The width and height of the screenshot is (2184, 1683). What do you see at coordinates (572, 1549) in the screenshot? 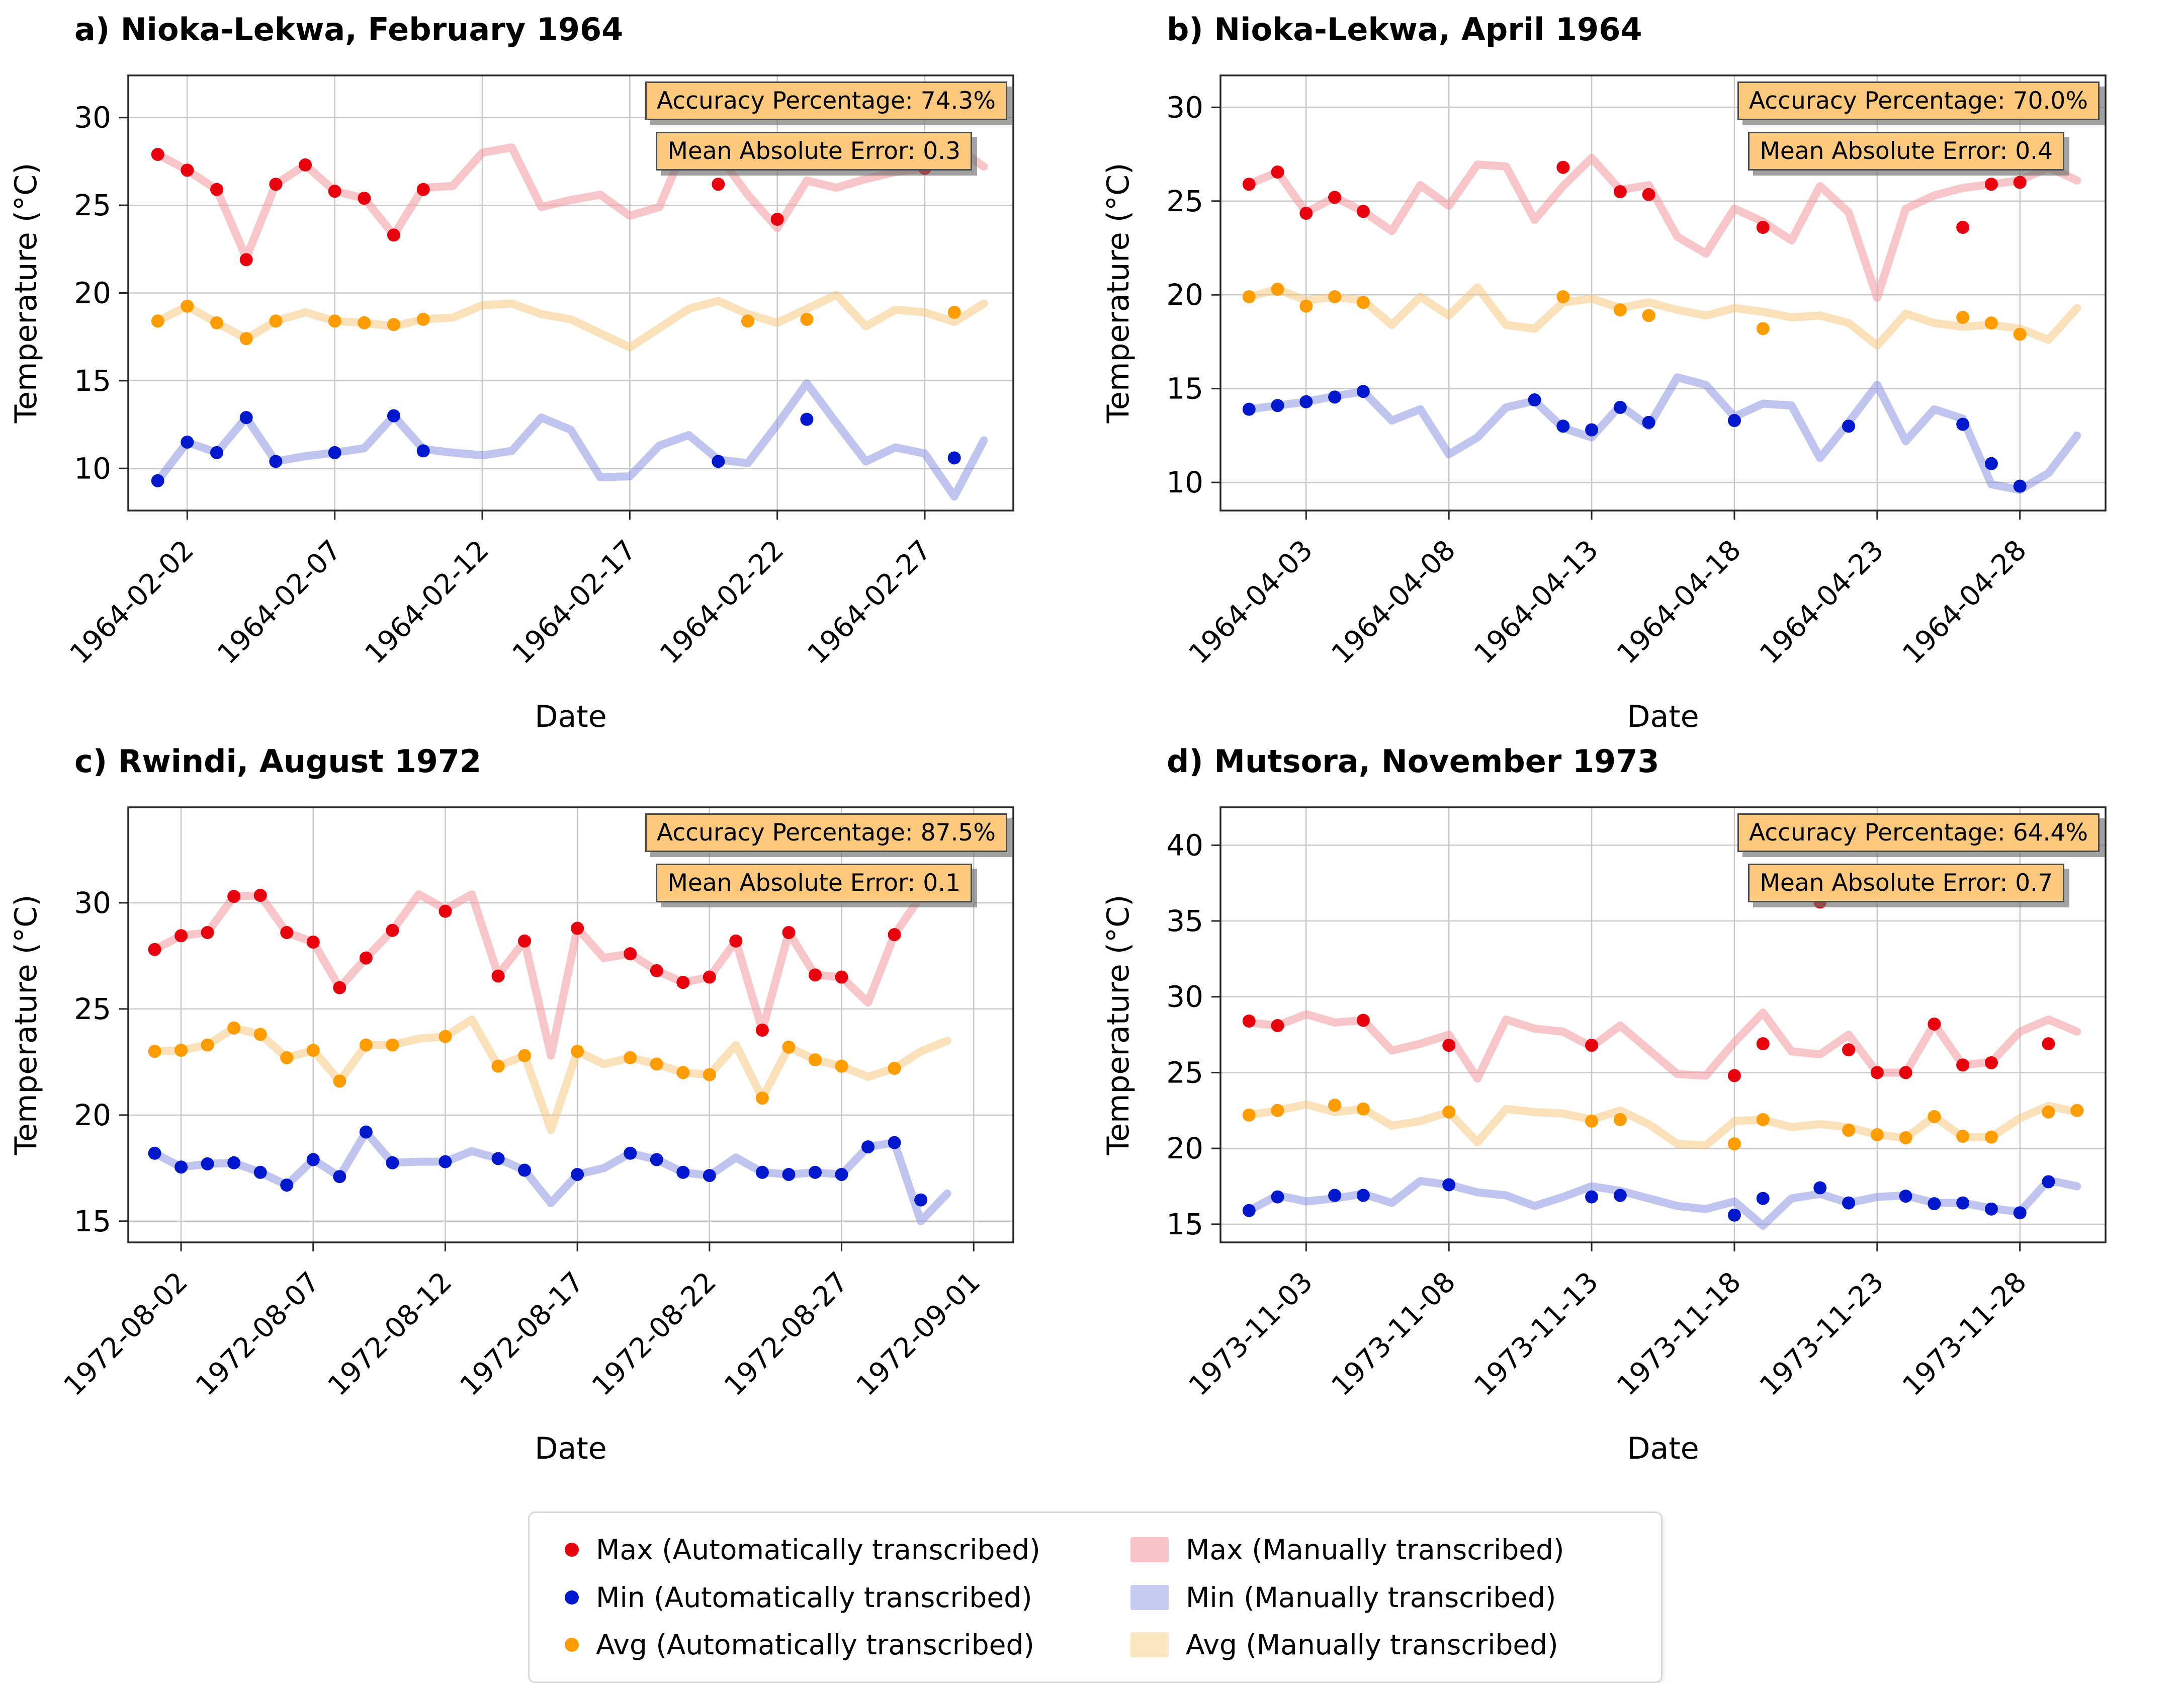
I see `max-auto-dot-icon` at bounding box center [572, 1549].